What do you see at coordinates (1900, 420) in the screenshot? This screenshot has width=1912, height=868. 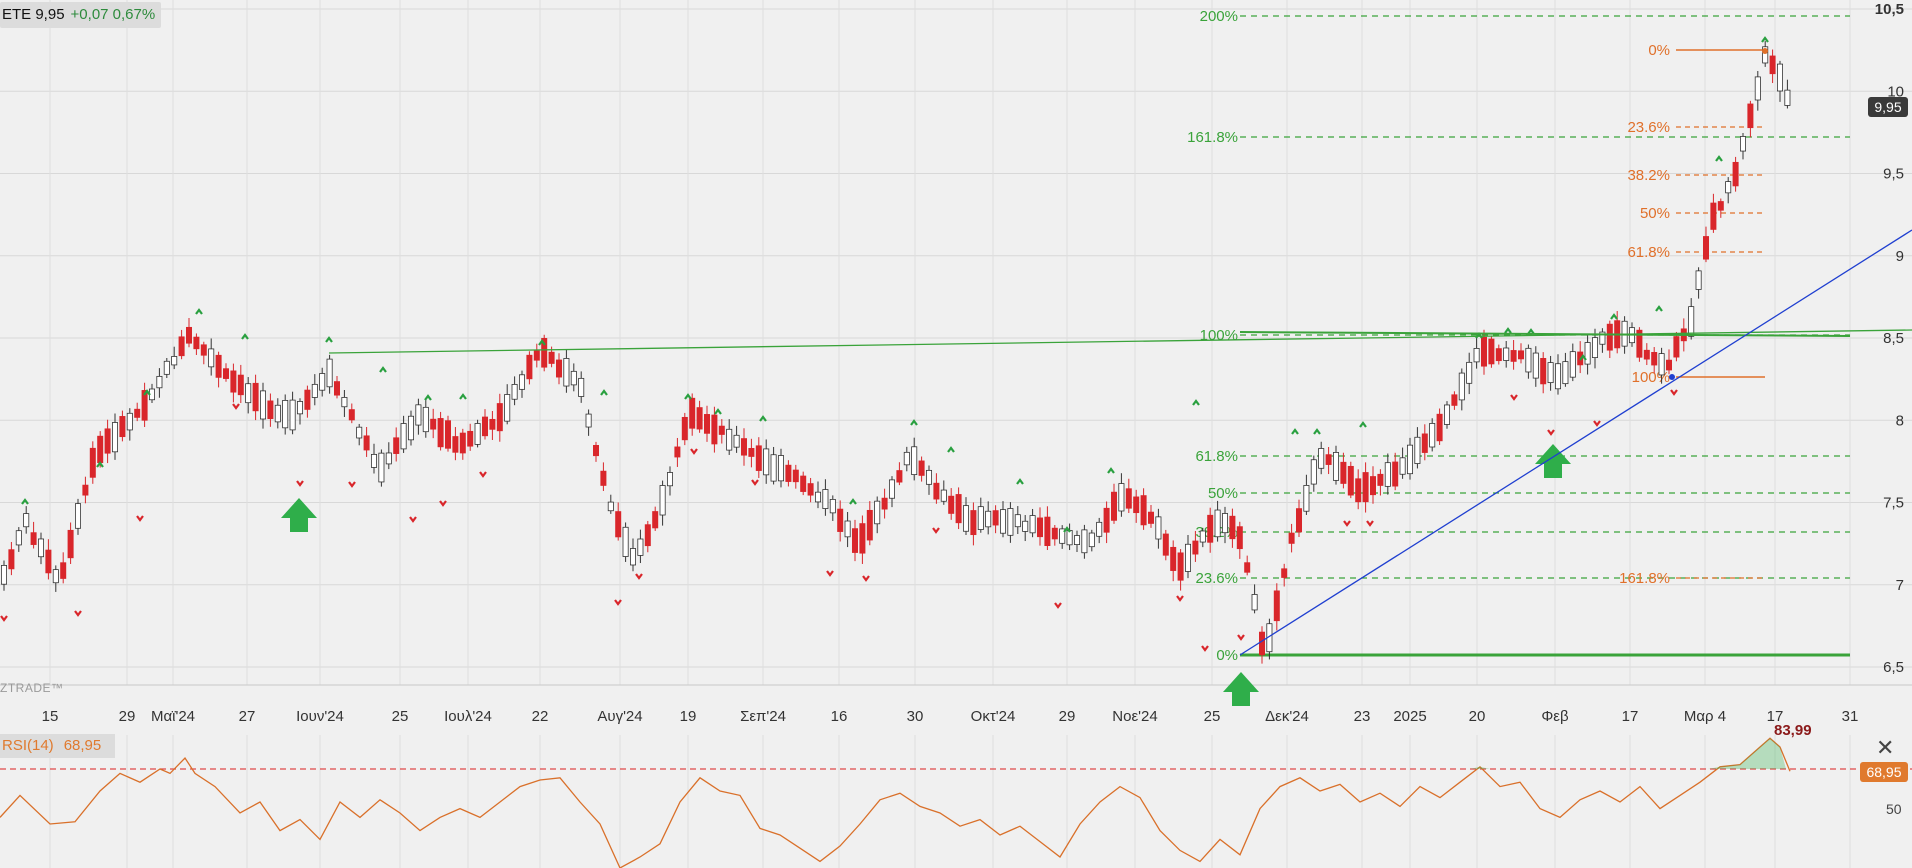 I see `y-axis-label: 8` at bounding box center [1900, 420].